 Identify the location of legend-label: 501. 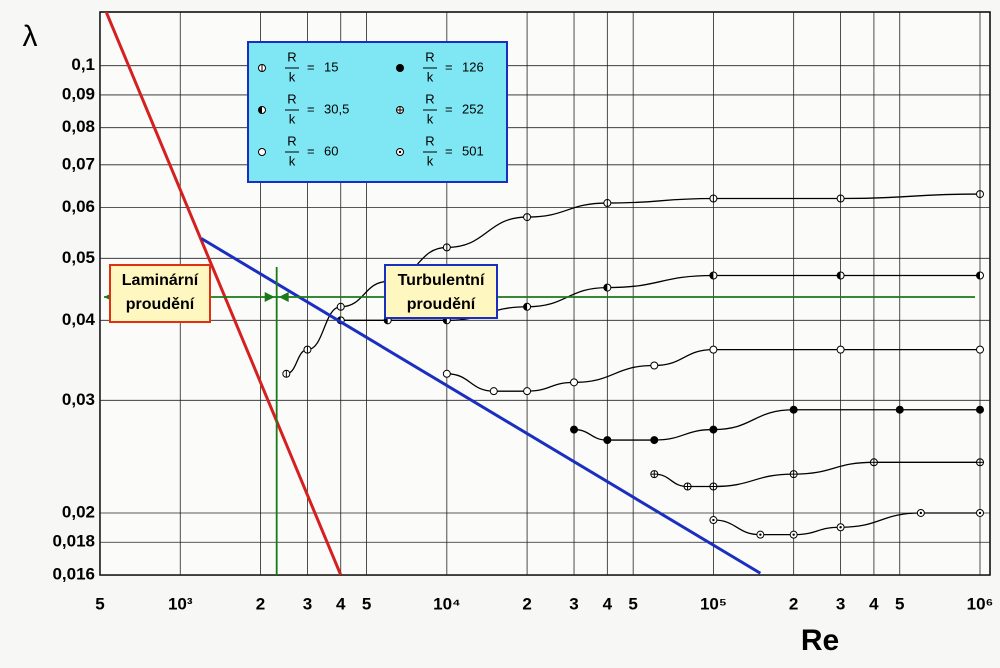
(473, 150).